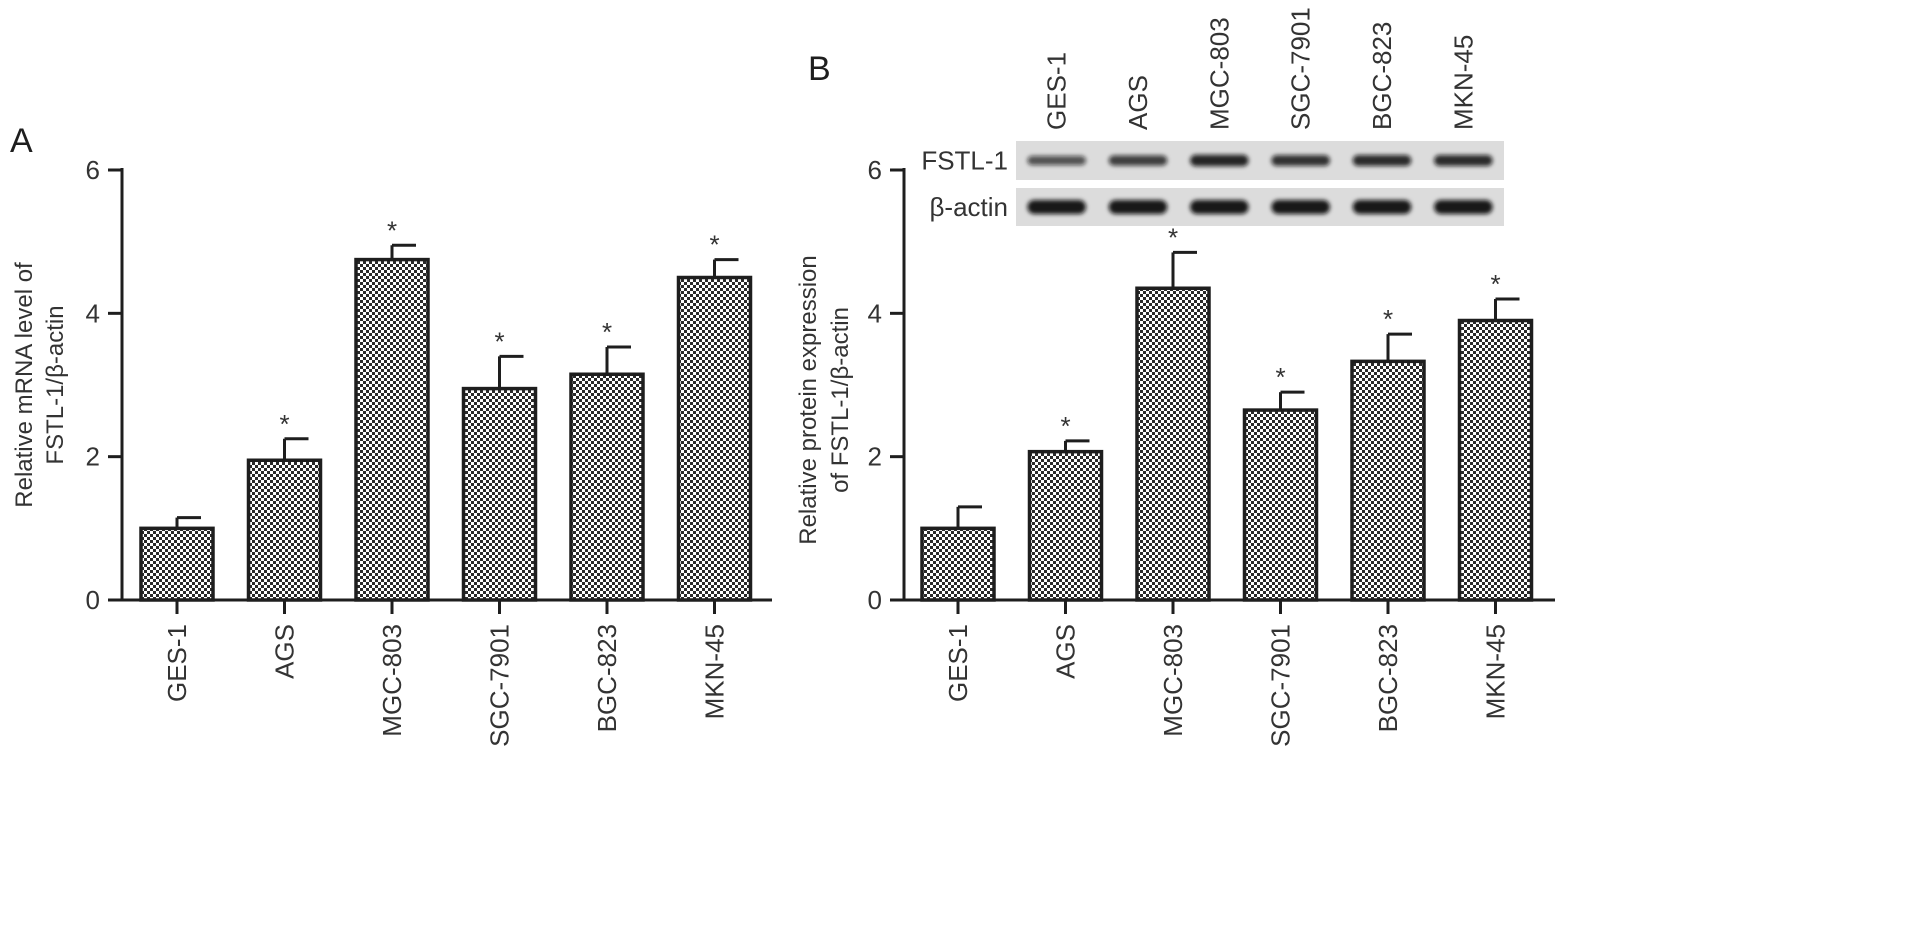  What do you see at coordinates (93, 600) in the screenshot?
I see `panel-a-y-tick-label: 0` at bounding box center [93, 600].